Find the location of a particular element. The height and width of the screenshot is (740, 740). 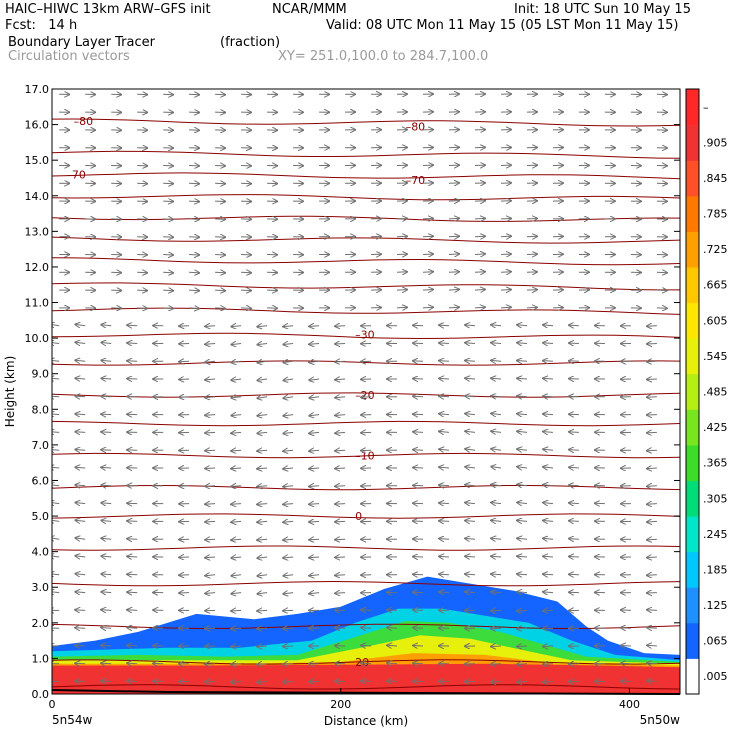

y-tick-label-6: 6.0 is located at coordinates (41, 480).